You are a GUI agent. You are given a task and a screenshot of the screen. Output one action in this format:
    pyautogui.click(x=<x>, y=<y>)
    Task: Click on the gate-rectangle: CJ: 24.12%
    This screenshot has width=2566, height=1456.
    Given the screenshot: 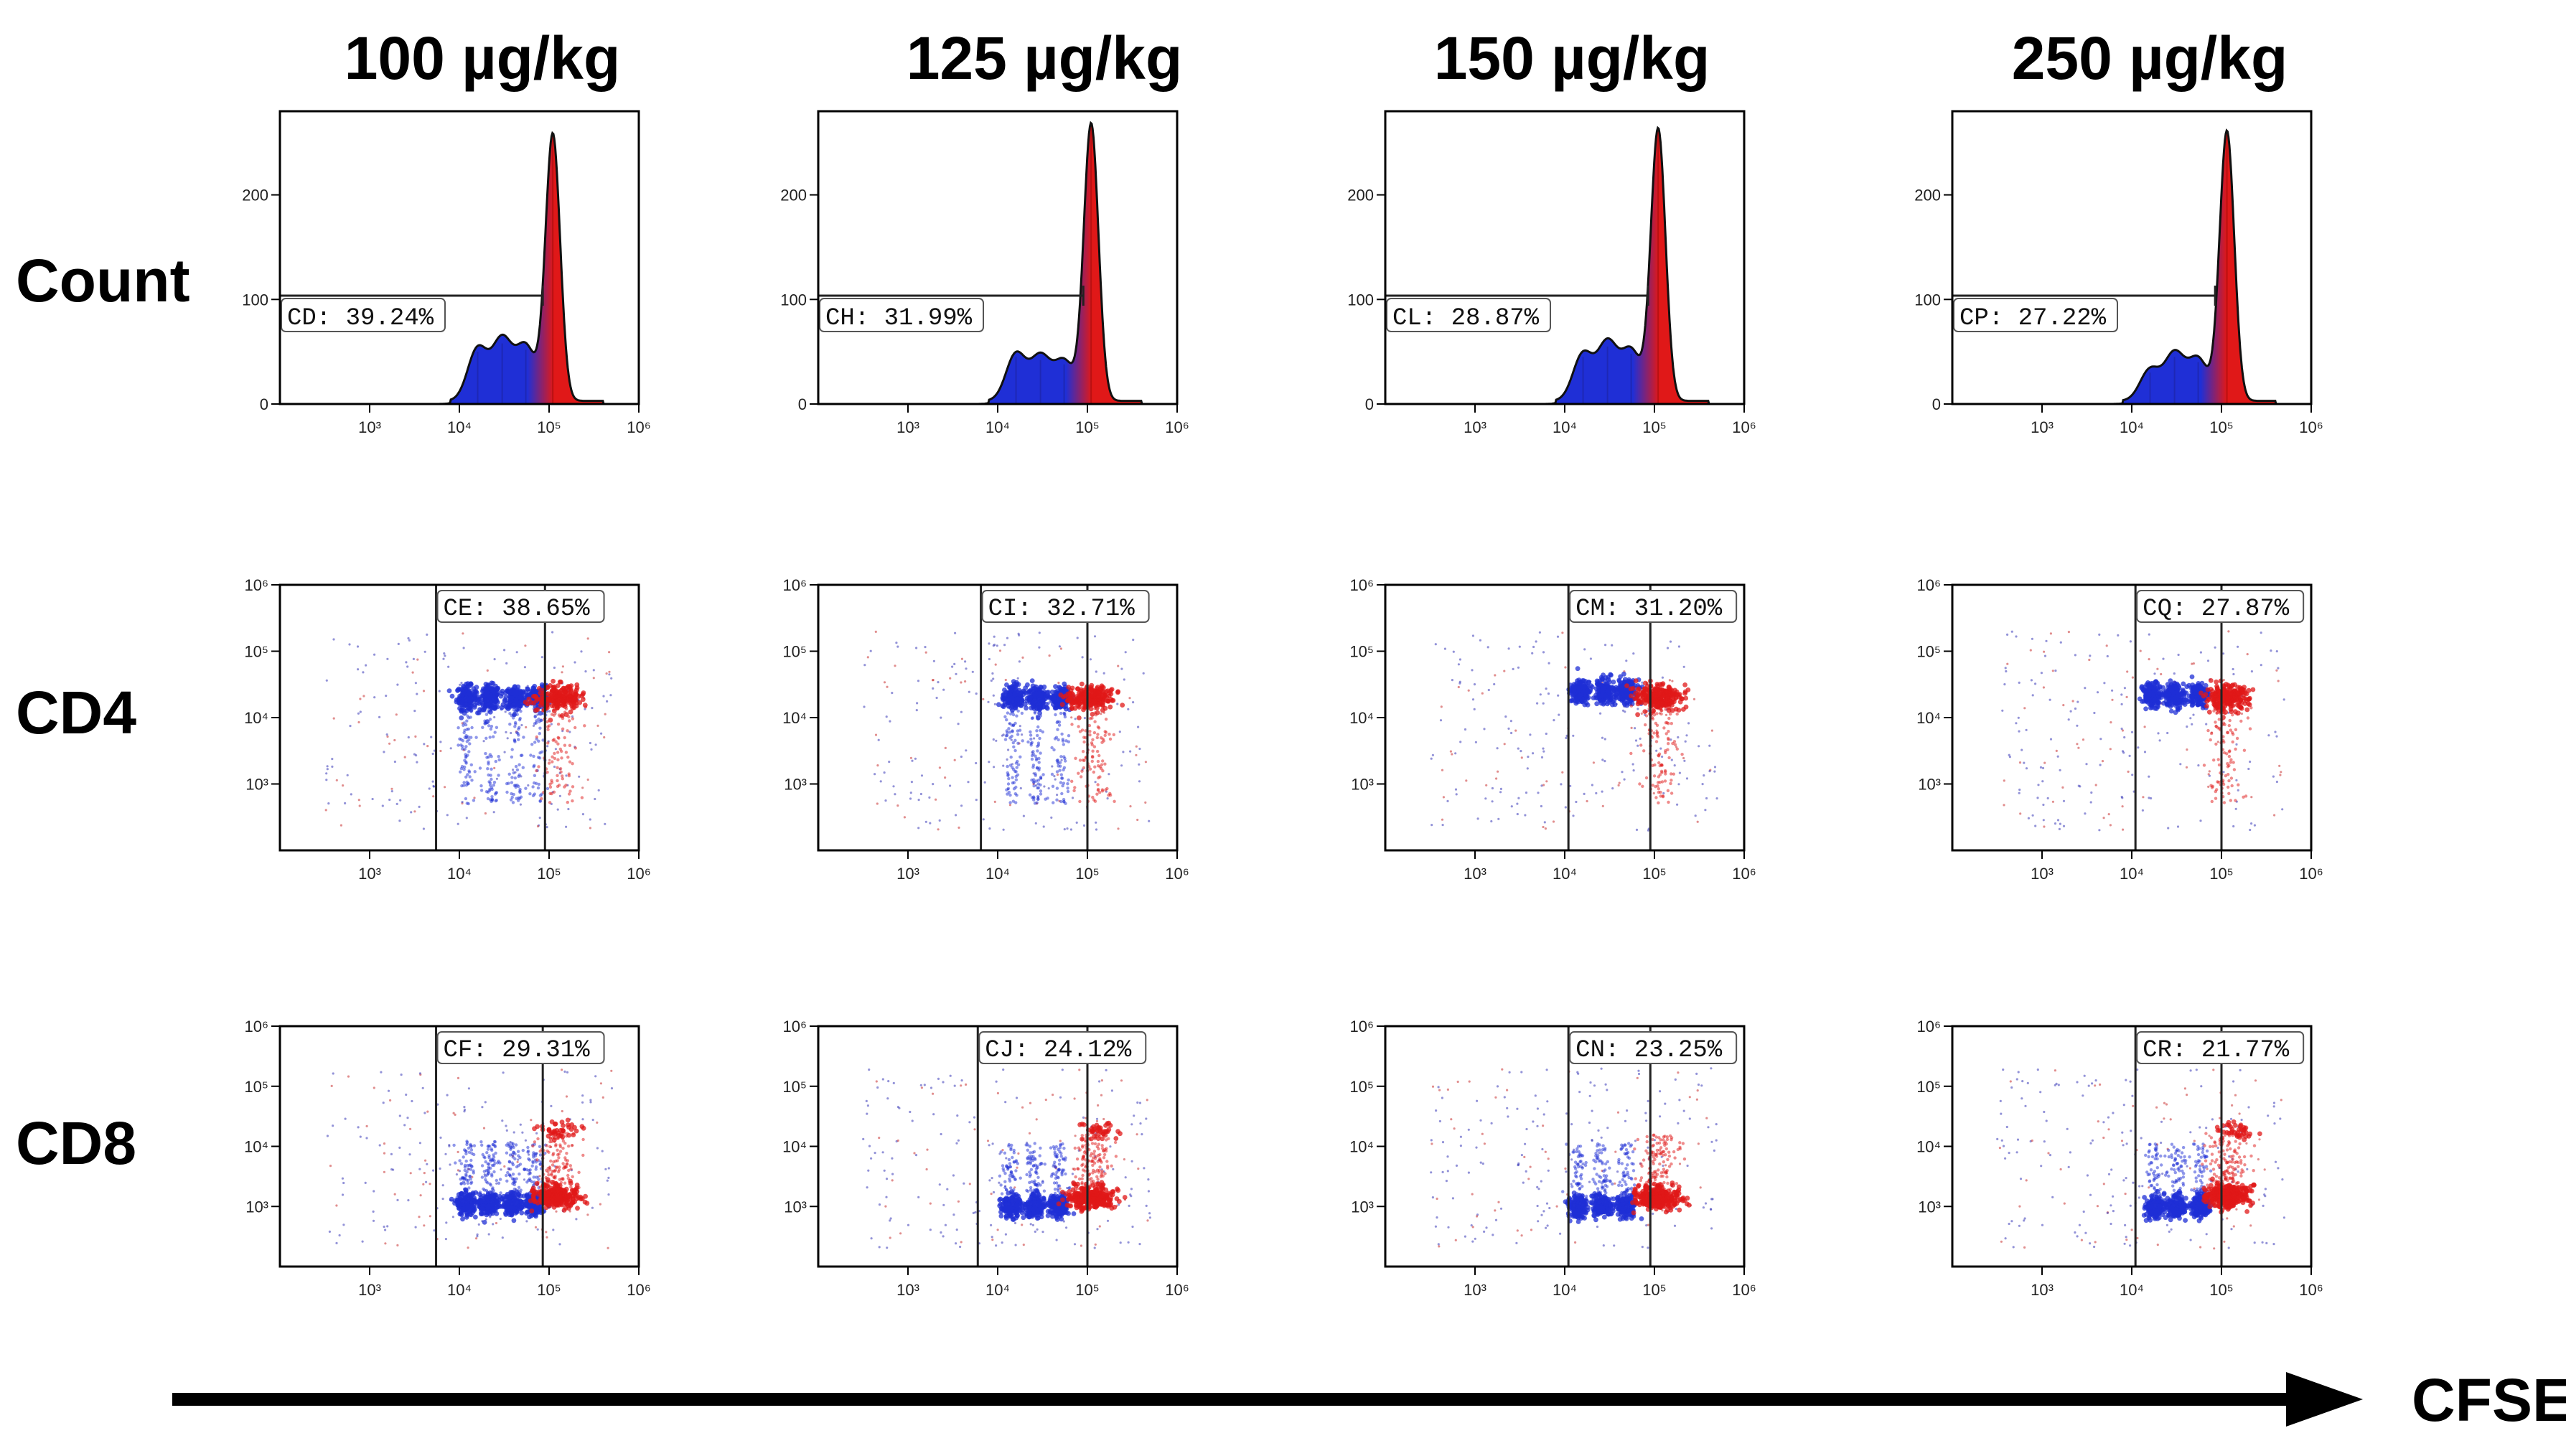 What is the action you would take?
    pyautogui.click(x=1062, y=1146)
    